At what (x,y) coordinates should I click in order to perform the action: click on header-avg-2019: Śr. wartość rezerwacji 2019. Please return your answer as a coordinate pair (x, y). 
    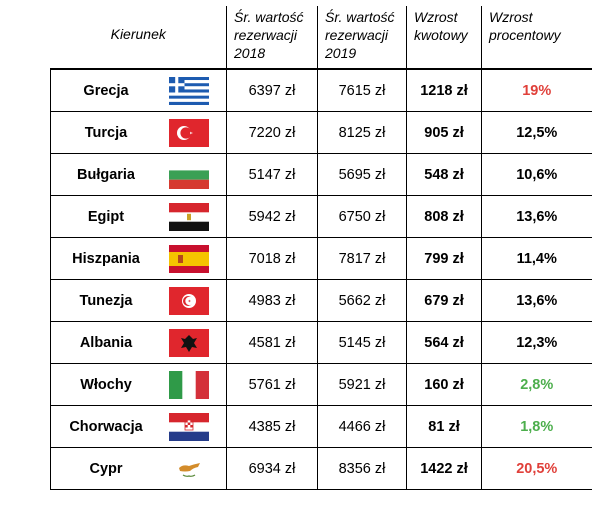
    Looking at the image, I should click on (362, 38).